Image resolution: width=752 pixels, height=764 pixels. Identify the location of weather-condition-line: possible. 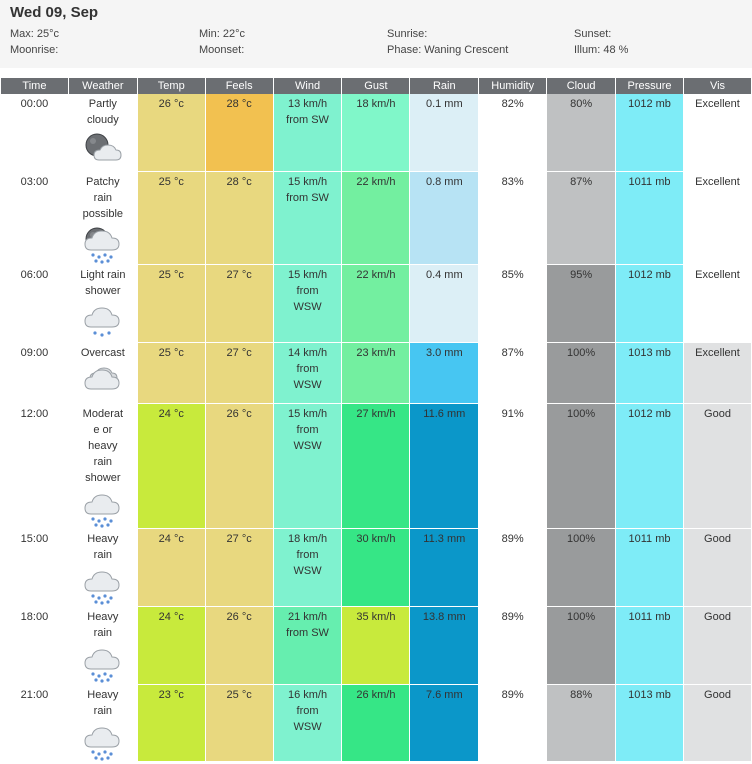
(103, 213).